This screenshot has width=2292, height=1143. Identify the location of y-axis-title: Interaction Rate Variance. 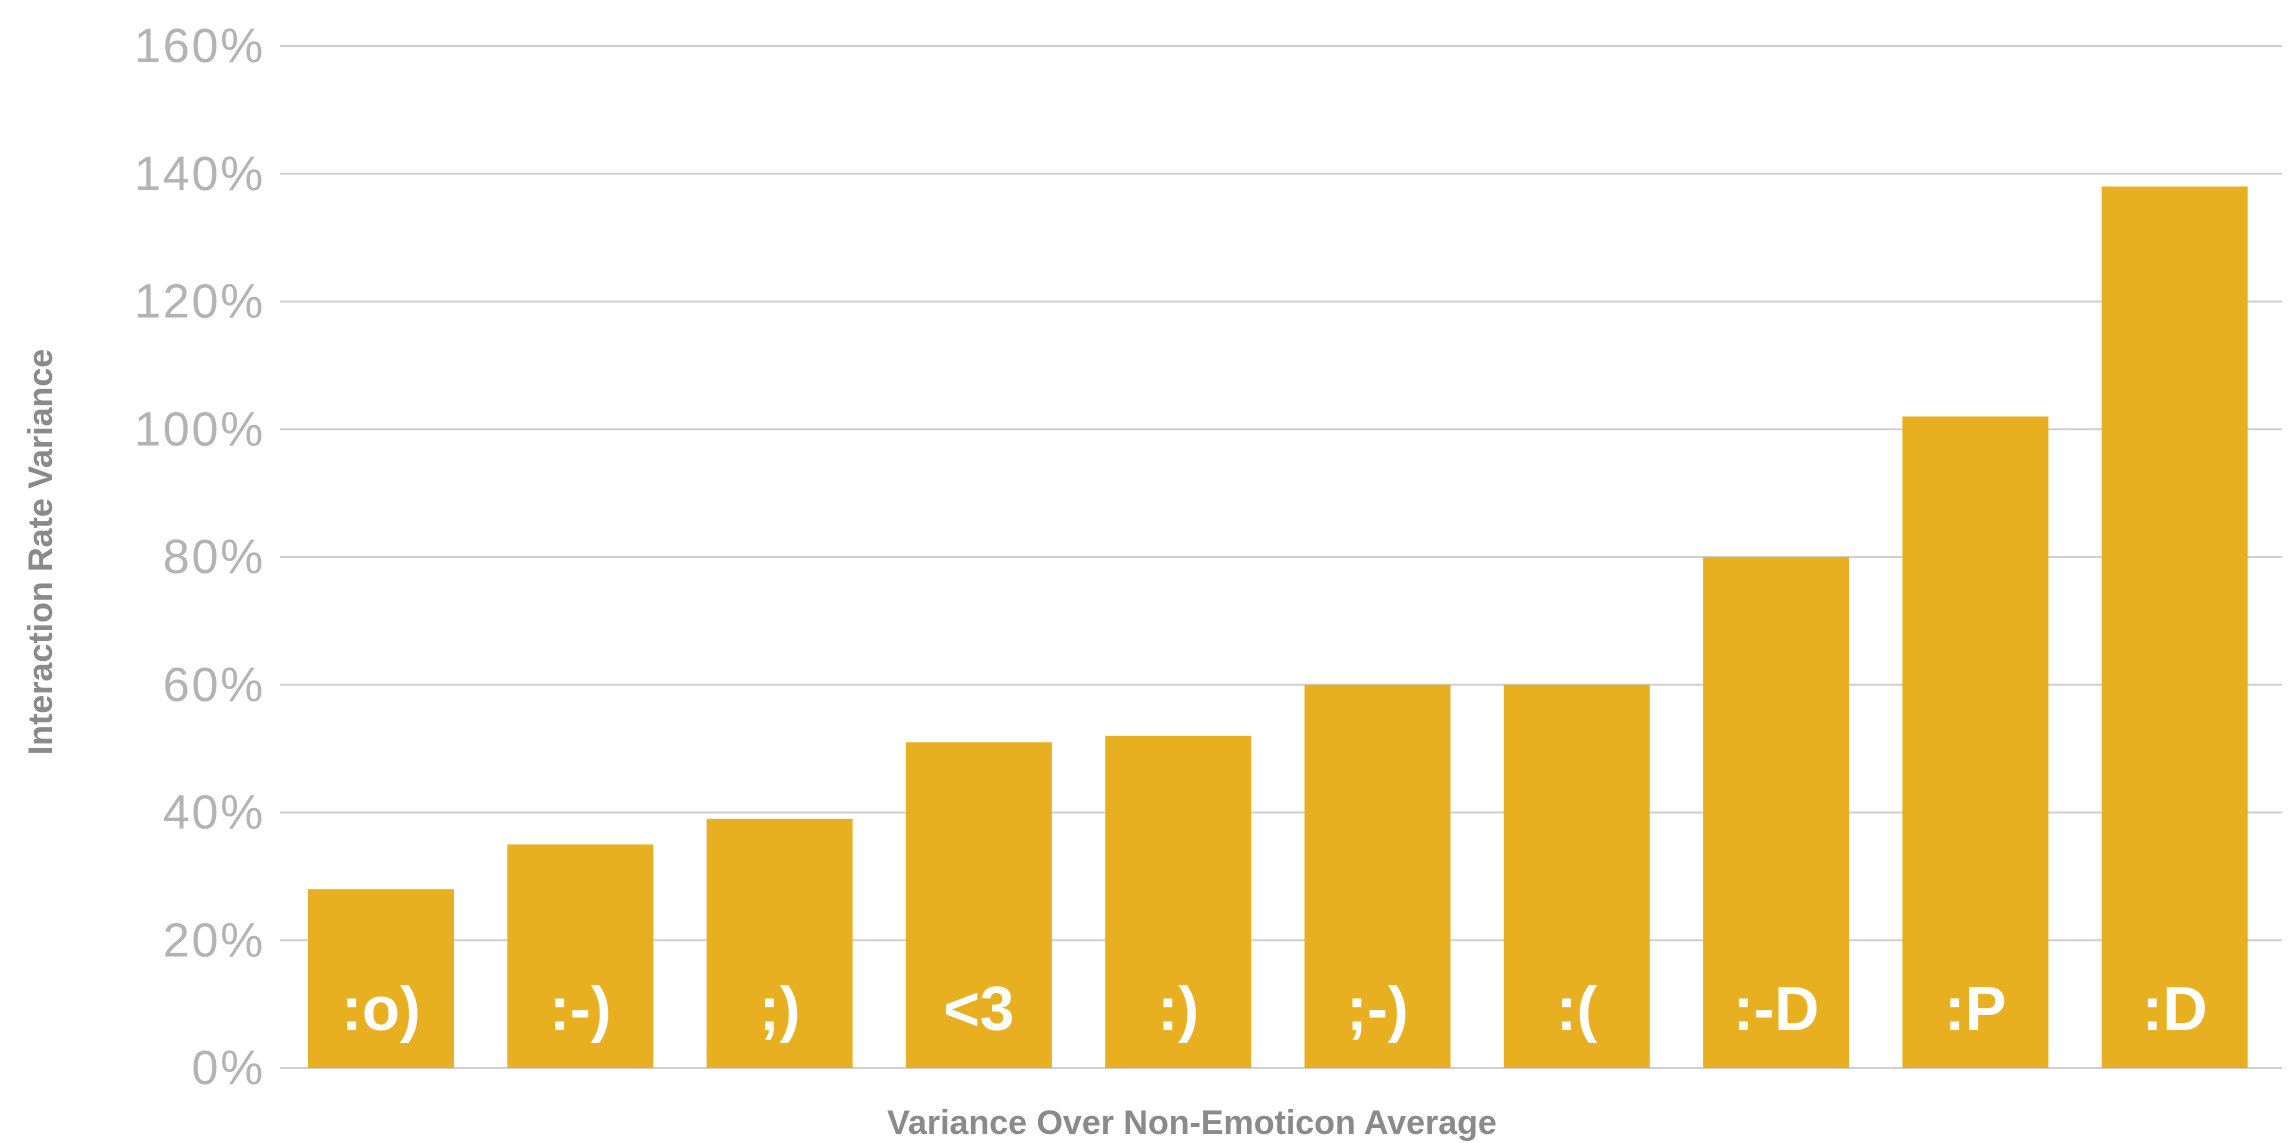
(41, 552).